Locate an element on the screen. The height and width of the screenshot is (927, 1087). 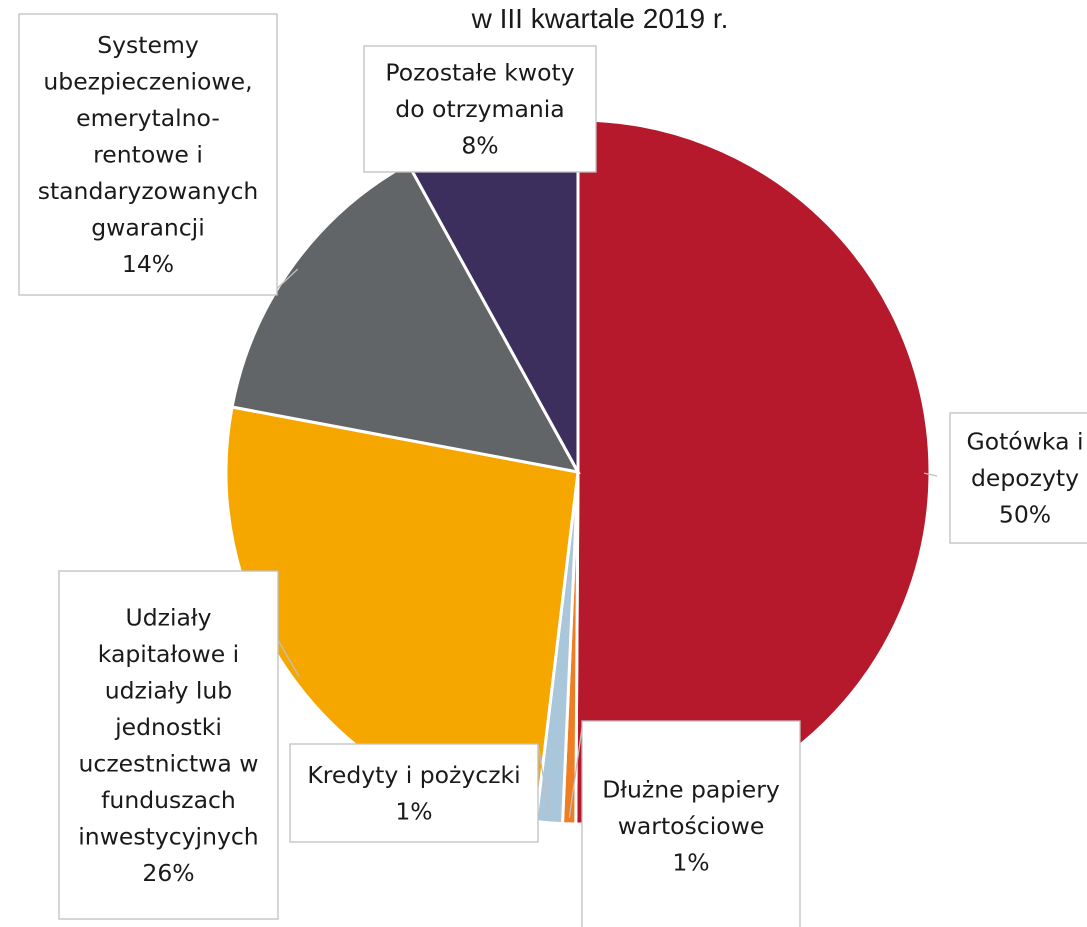
data-label: Dłużne papiery wartościowe 1% is located at coordinates (691, 823).